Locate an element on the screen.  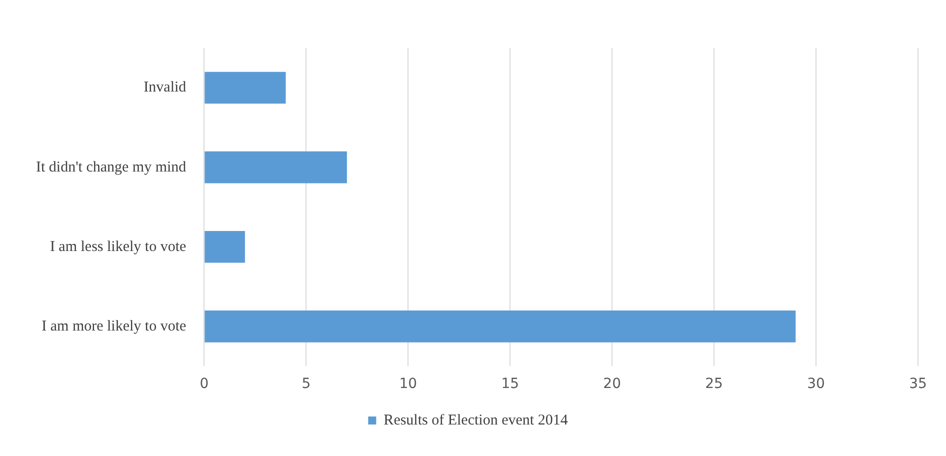
y-tick-label: It didn't change my mind is located at coordinates (111, 167).